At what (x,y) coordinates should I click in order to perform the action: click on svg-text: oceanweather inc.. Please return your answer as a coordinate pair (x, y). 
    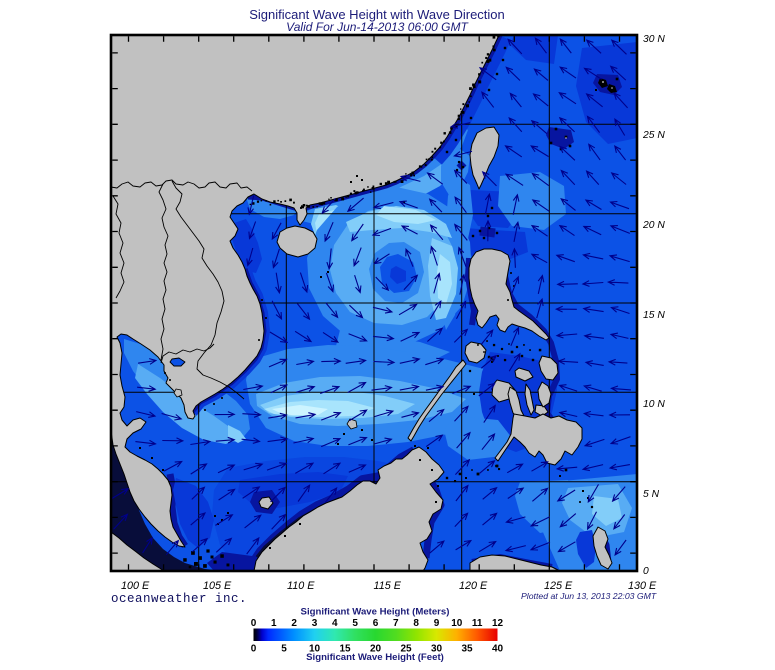
    Looking at the image, I should click on (179, 599).